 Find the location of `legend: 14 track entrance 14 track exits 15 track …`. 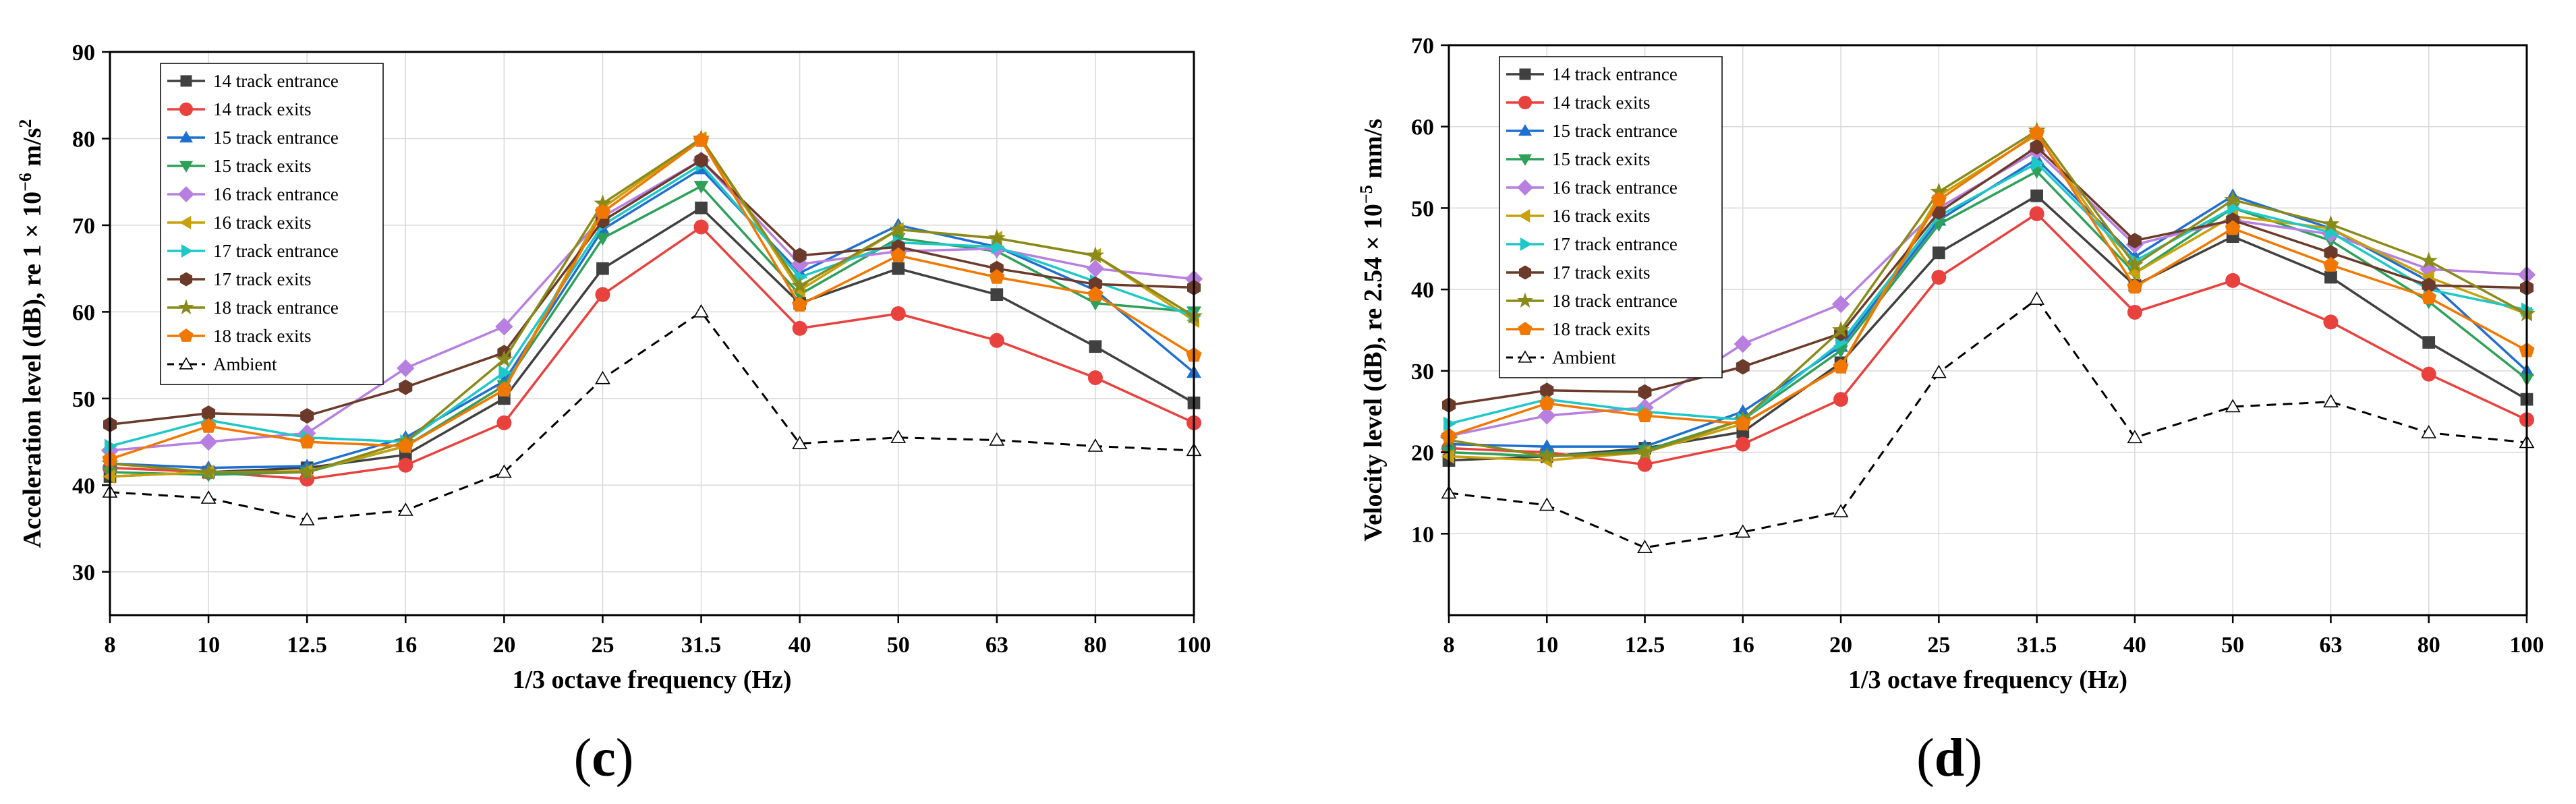

legend: 14 track entrance 14 track exits 15 track … is located at coordinates (1611, 217).